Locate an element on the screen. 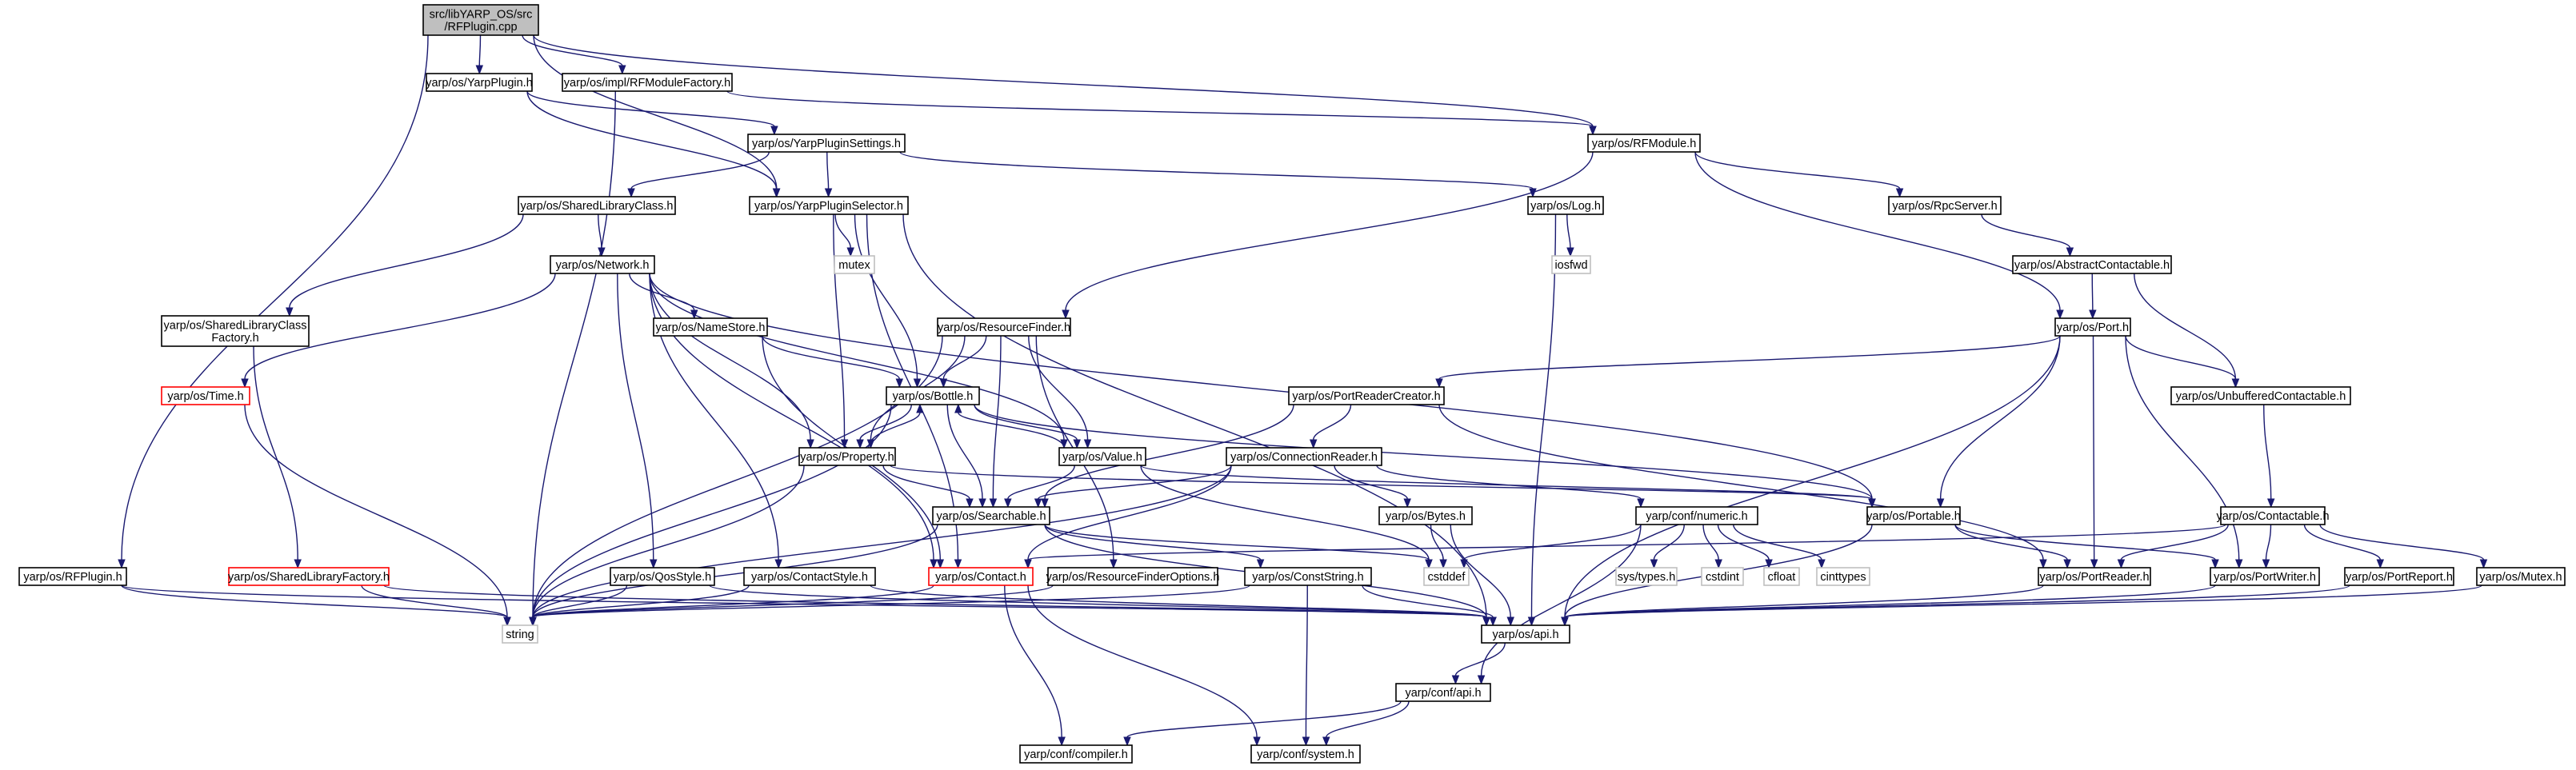 This screenshot has height=770, width=2576. edge-yarpplugin-to-yarppluginselector is located at coordinates (653, 144).